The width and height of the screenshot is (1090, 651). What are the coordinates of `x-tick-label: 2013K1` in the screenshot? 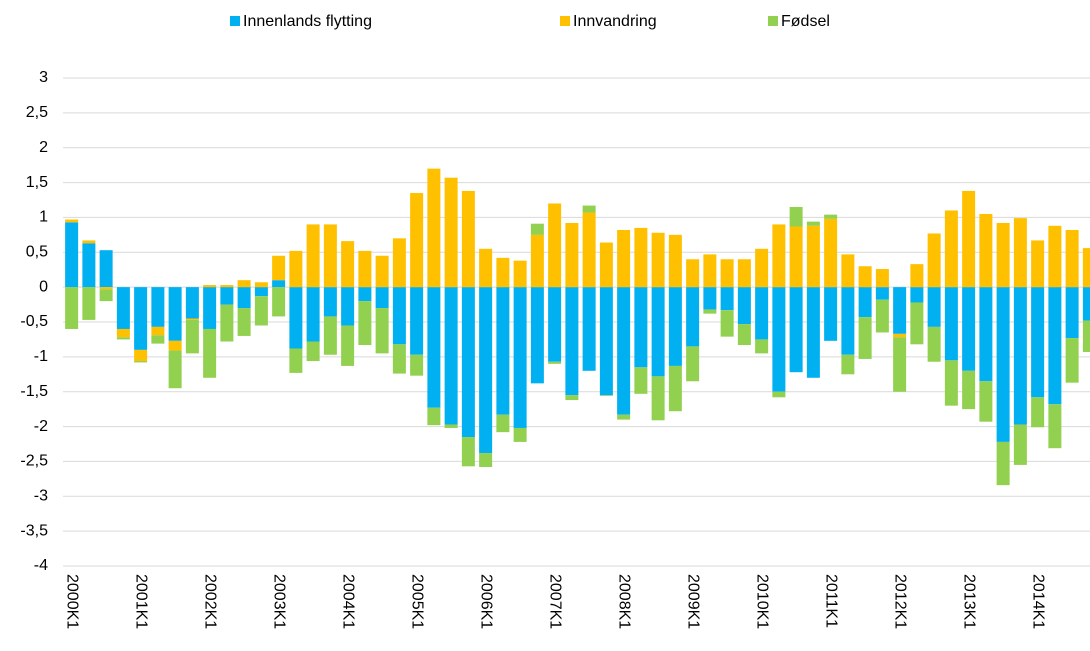 It's located at (968, 601).